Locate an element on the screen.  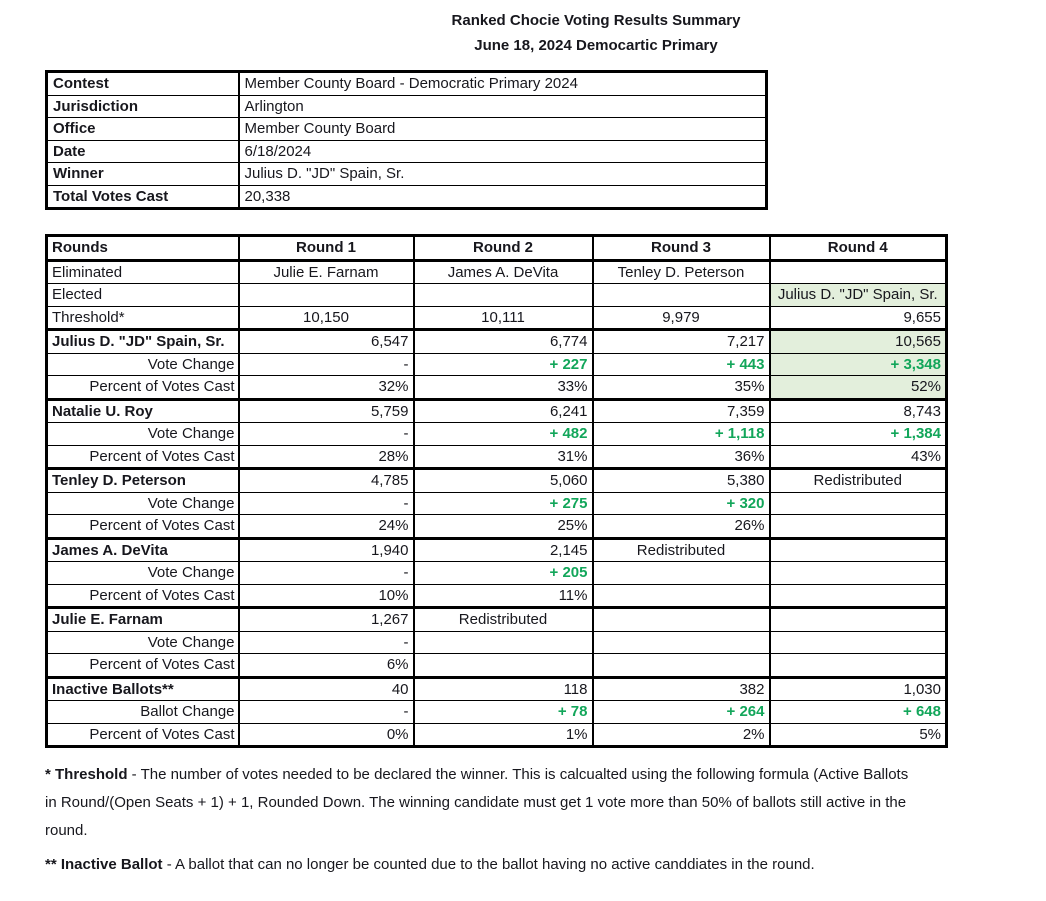
change-cell: + 482 is located at coordinates (503, 434).